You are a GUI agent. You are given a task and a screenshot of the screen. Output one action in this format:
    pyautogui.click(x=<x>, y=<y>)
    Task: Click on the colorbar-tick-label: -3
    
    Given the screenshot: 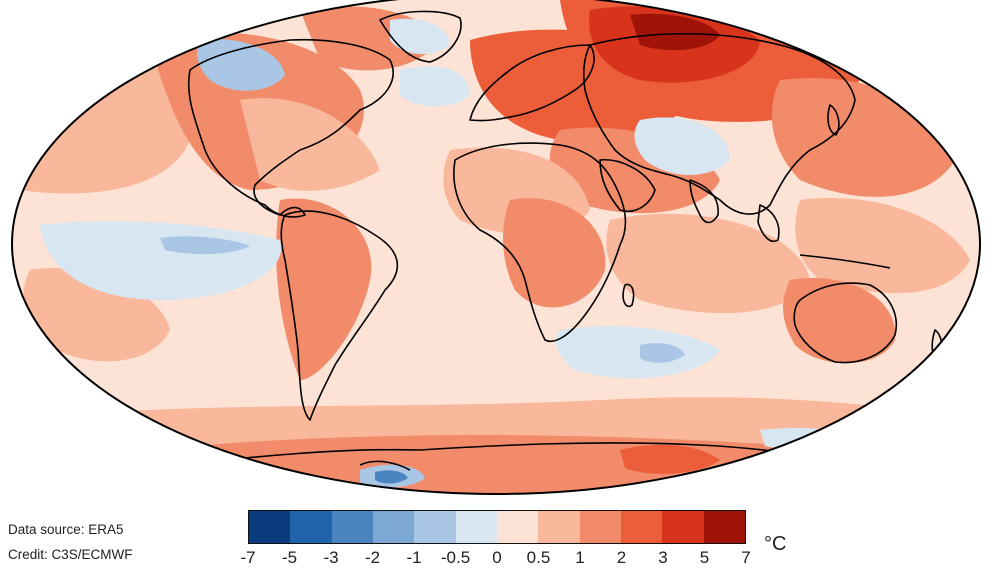 What is the action you would take?
    pyautogui.click(x=331, y=557)
    